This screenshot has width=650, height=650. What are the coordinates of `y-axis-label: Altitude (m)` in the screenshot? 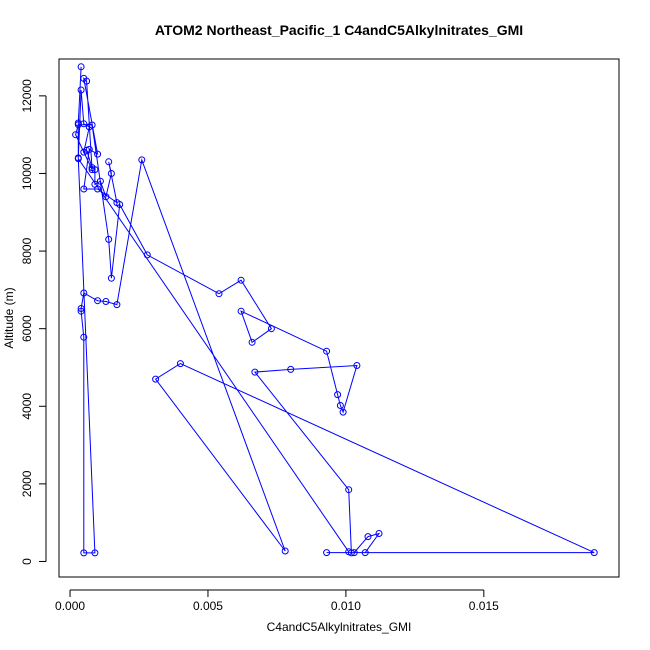 It's located at (9, 317).